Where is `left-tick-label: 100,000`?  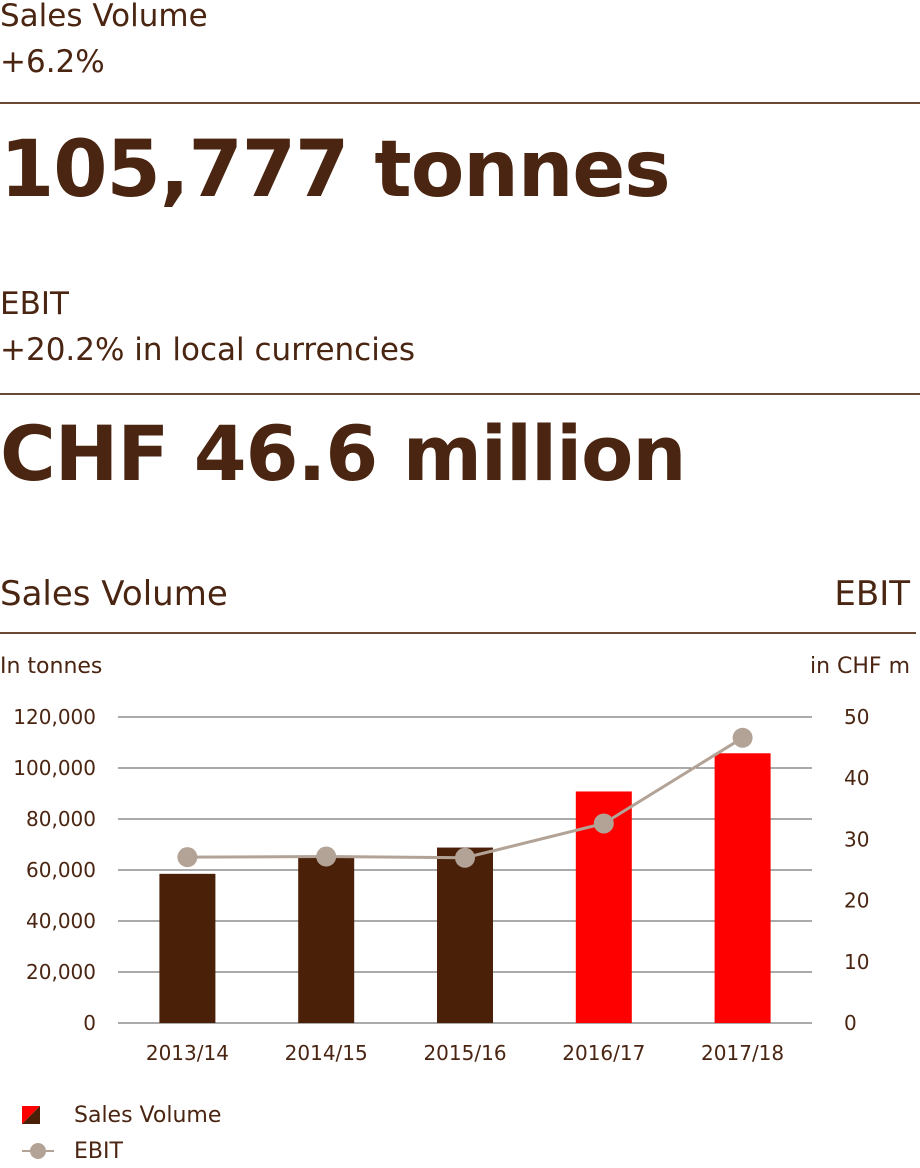
left-tick-label: 100,000 is located at coordinates (54, 768).